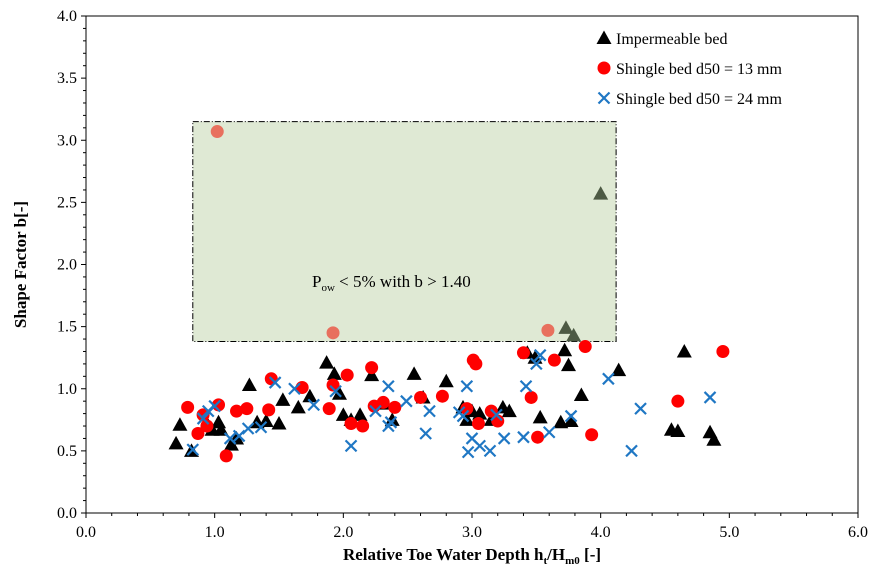  I want to click on y-axis-title: Shape Factor b[-], so click(20, 264).